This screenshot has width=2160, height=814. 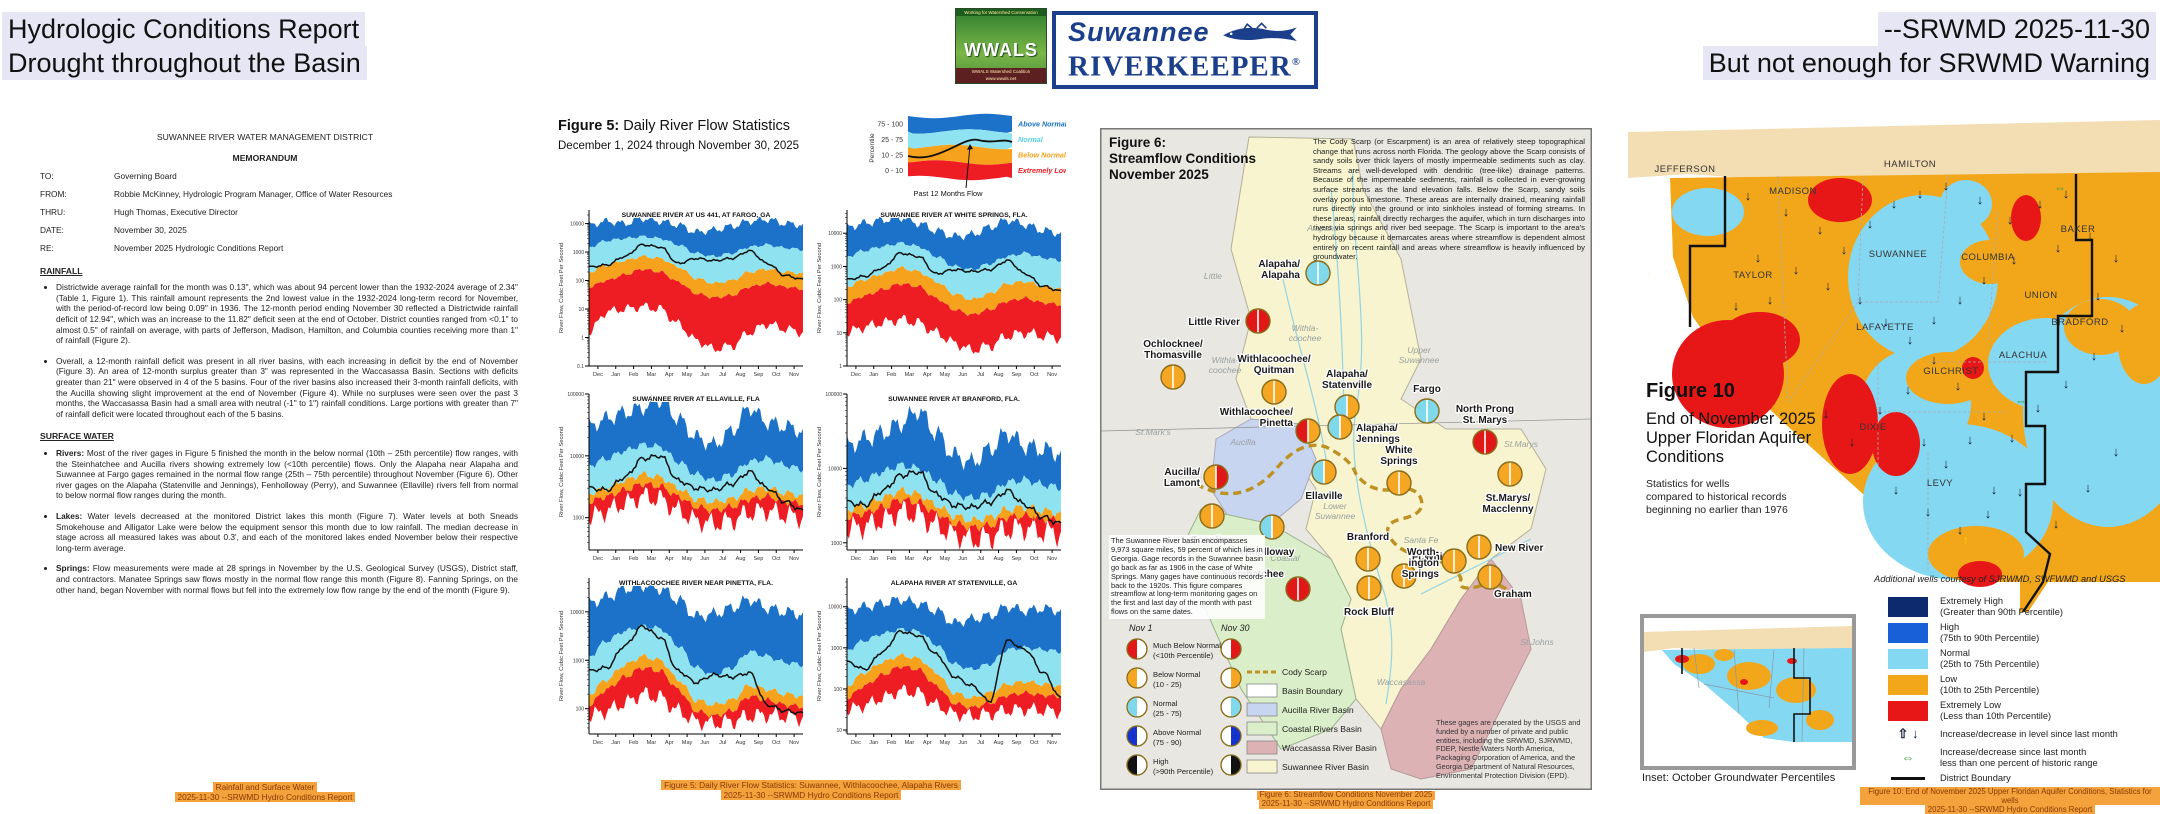 What do you see at coordinates (1419, 350) in the screenshot?
I see `svg-text: Upper` at bounding box center [1419, 350].